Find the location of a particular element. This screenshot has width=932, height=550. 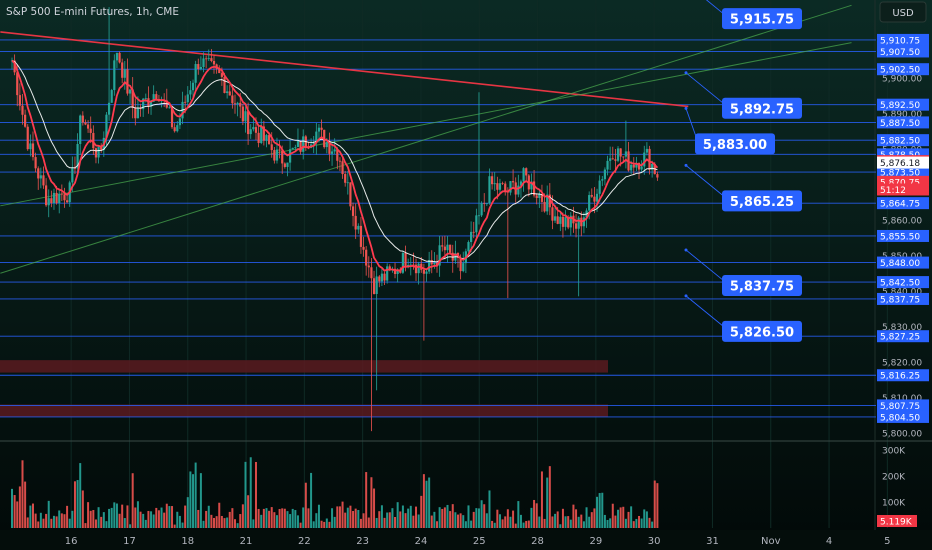

time-tick-label: 28 is located at coordinates (537, 541).